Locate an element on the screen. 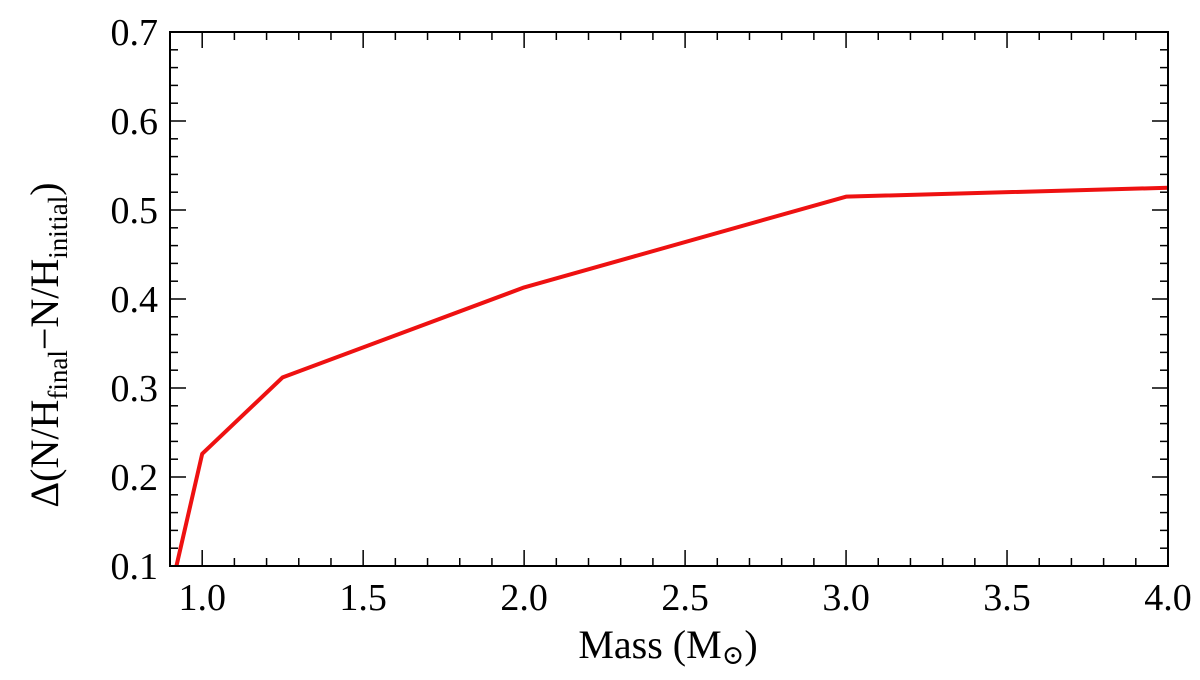 The image size is (1200, 680). y-tick-label: 0.1 is located at coordinates (135, 567).